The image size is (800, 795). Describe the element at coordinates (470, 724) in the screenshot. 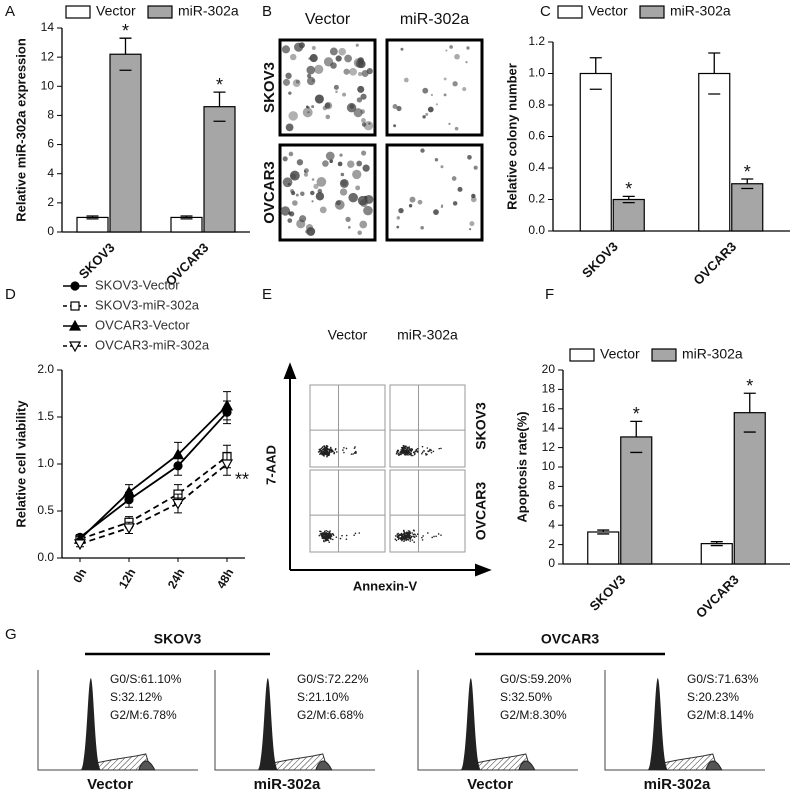

I see `histogram-peak` at that location.